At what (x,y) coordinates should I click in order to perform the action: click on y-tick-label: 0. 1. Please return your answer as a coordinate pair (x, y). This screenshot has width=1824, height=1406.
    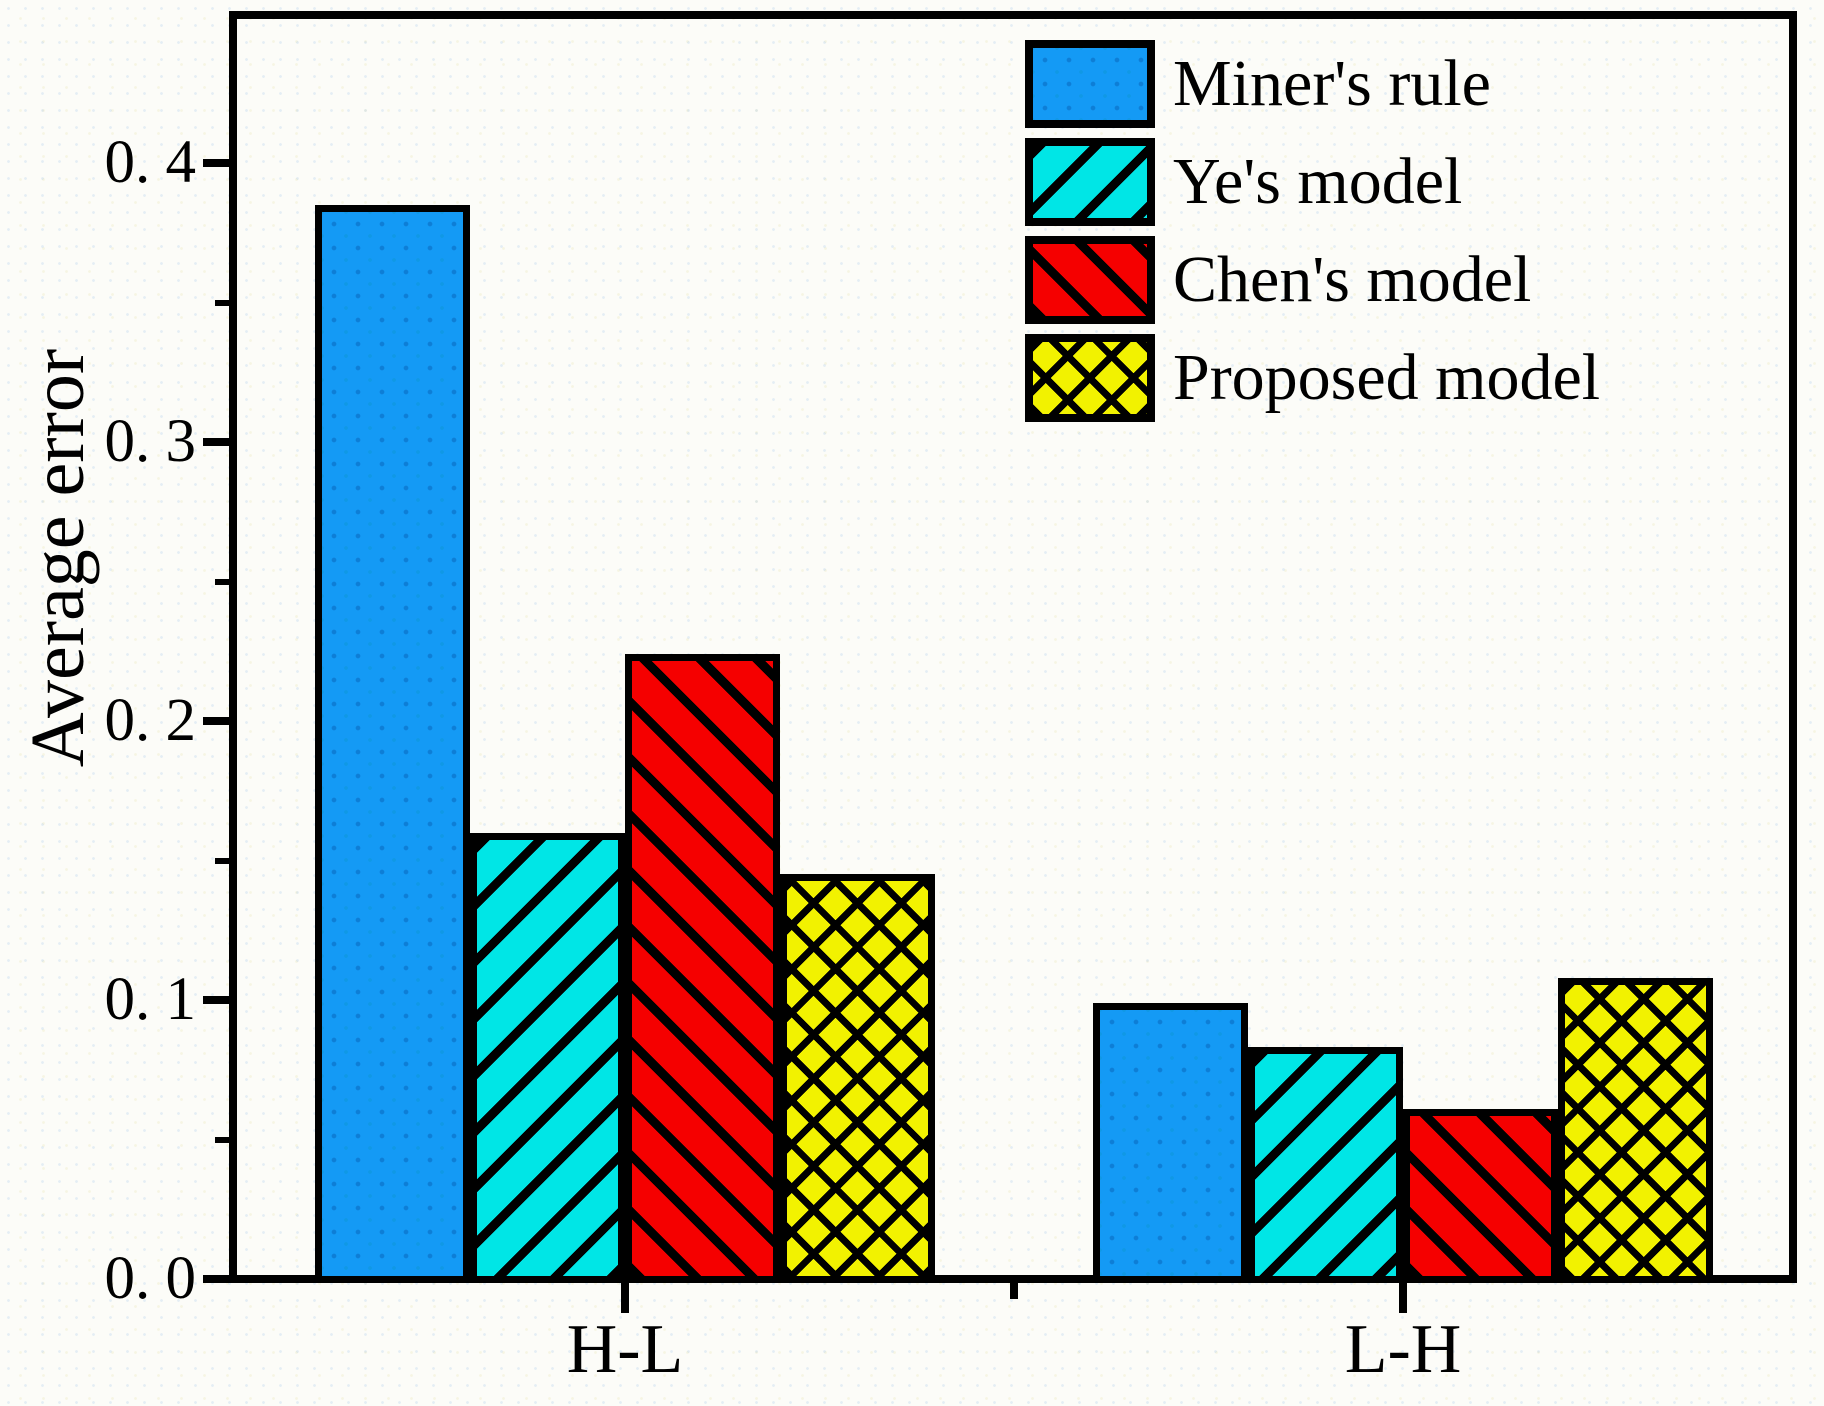
    Looking at the image, I should click on (150, 999).